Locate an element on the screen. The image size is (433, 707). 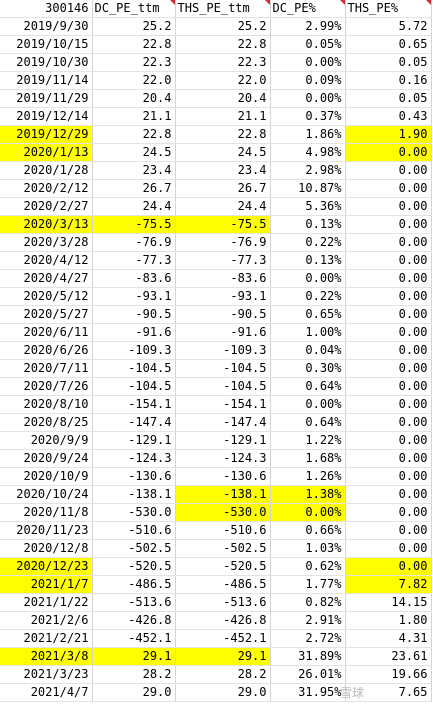
cell-date: 2020/7/11 is located at coordinates (46, 369).